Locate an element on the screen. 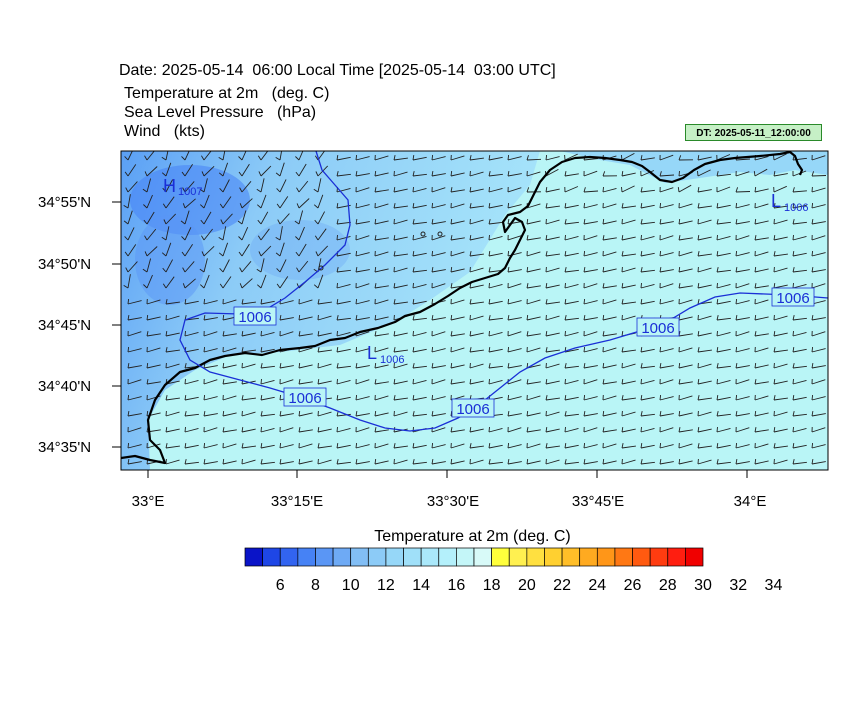 The height and width of the screenshot is (720, 864). lat-label: 34°50'N is located at coordinates (65, 264).